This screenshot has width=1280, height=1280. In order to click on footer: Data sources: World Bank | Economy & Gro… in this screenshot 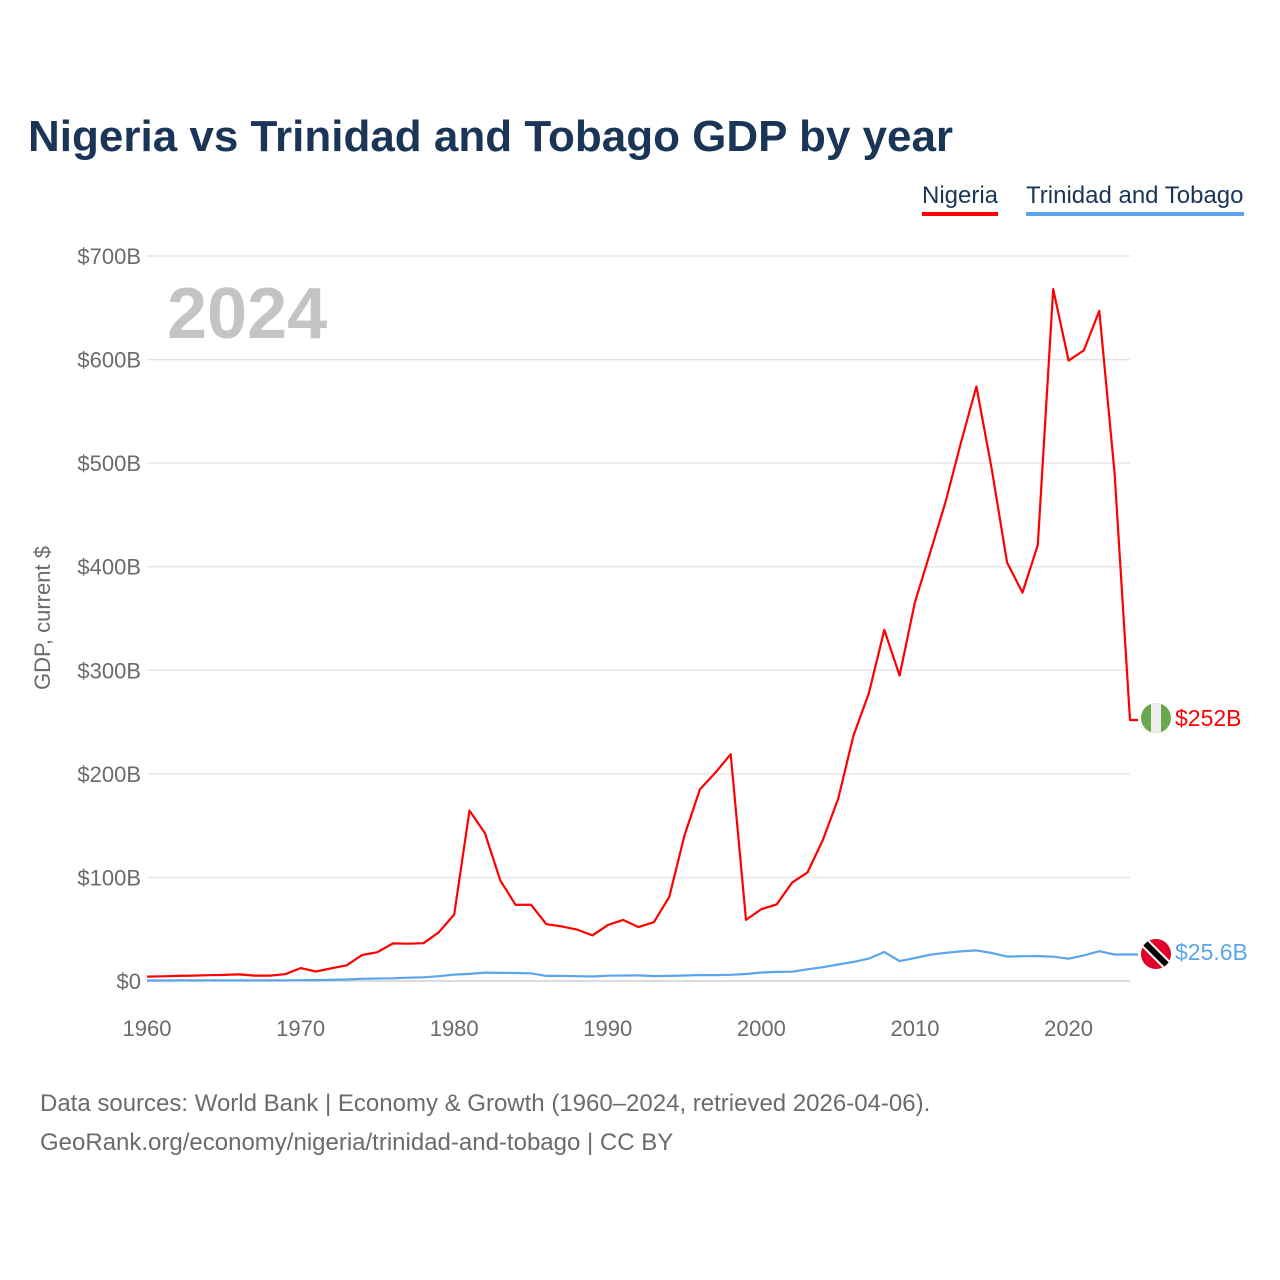, I will do `click(485, 1123)`.